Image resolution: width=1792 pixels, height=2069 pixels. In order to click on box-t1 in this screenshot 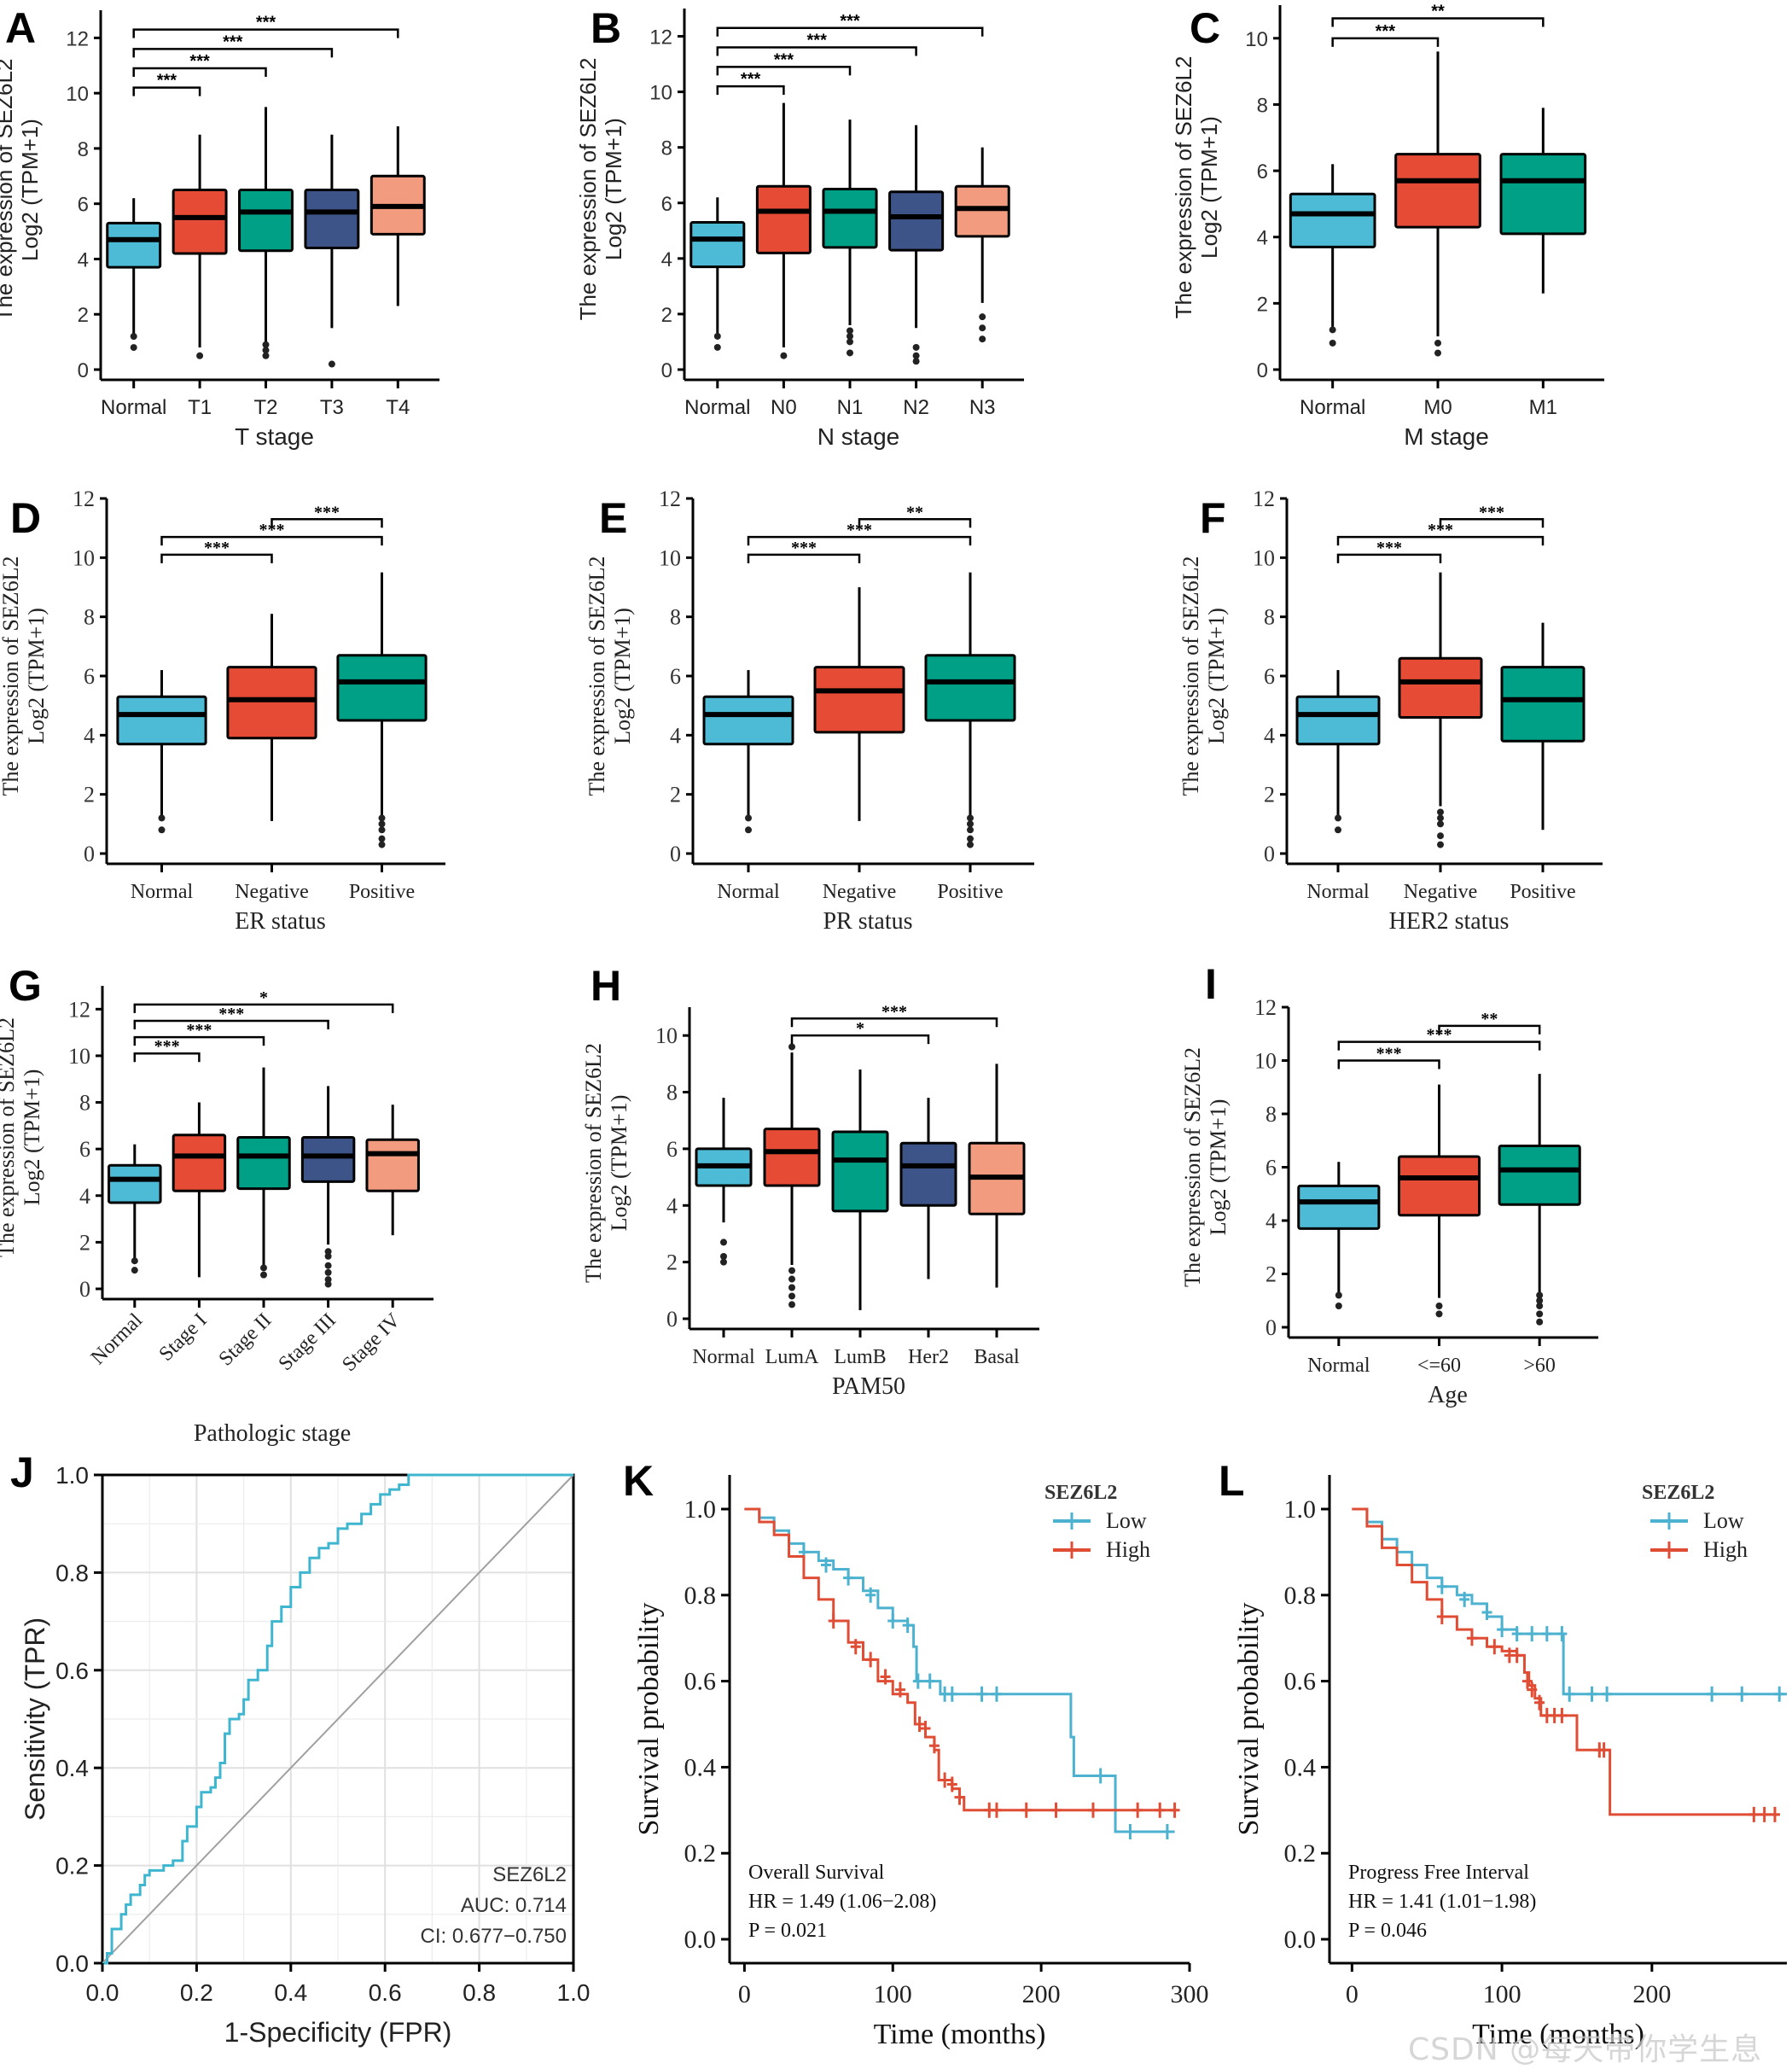, I will do `click(200, 246)`.